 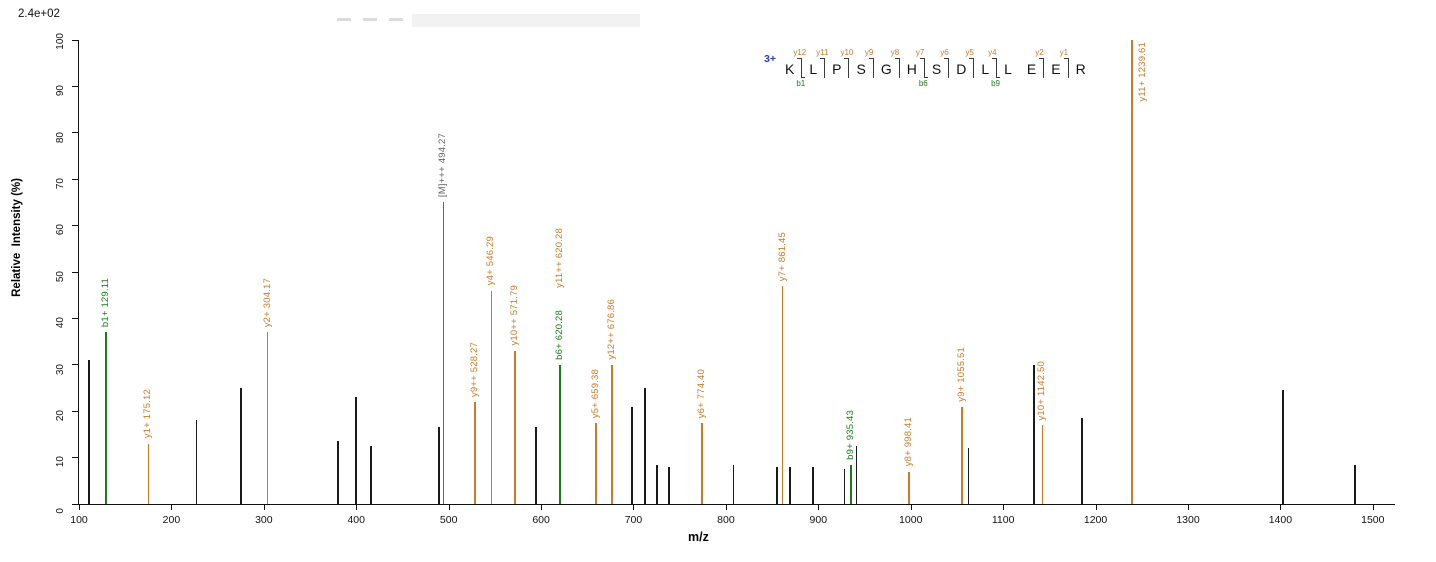 I want to click on y-ion-label-y4: y4, so click(x=992, y=52).